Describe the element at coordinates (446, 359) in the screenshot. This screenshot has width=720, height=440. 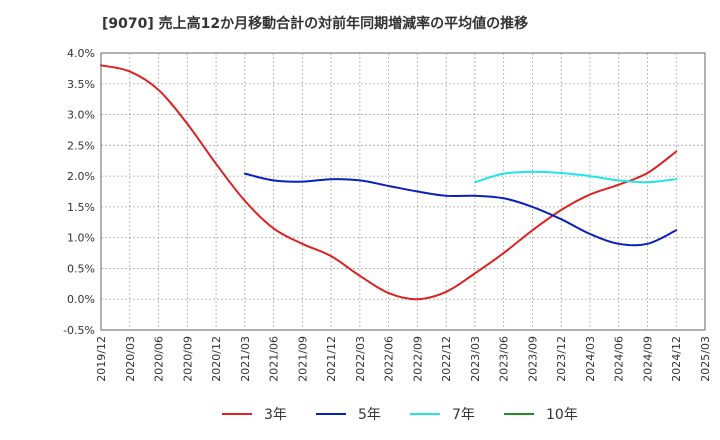
I see `x-tick-label: 2022/12` at that location.